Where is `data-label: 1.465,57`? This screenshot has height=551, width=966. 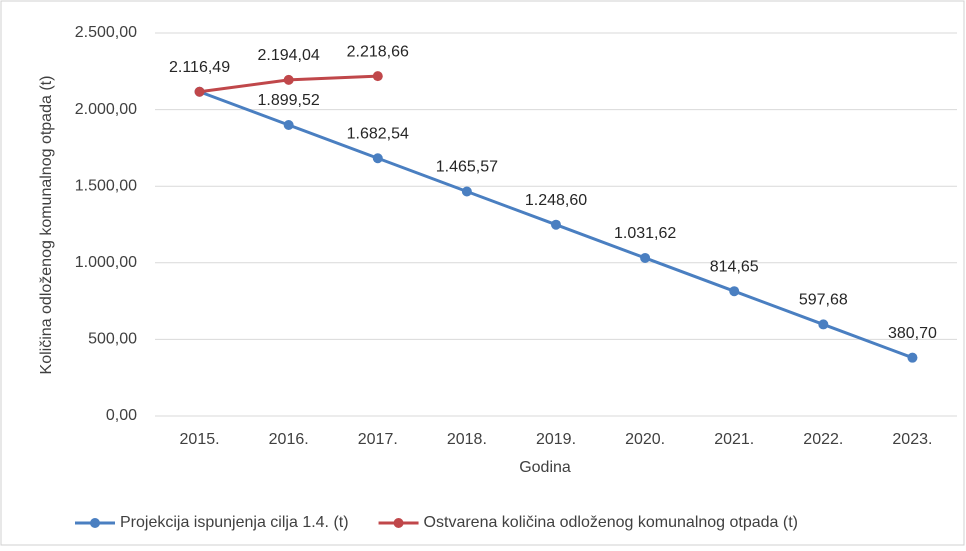 data-label: 1.465,57 is located at coordinates (467, 167).